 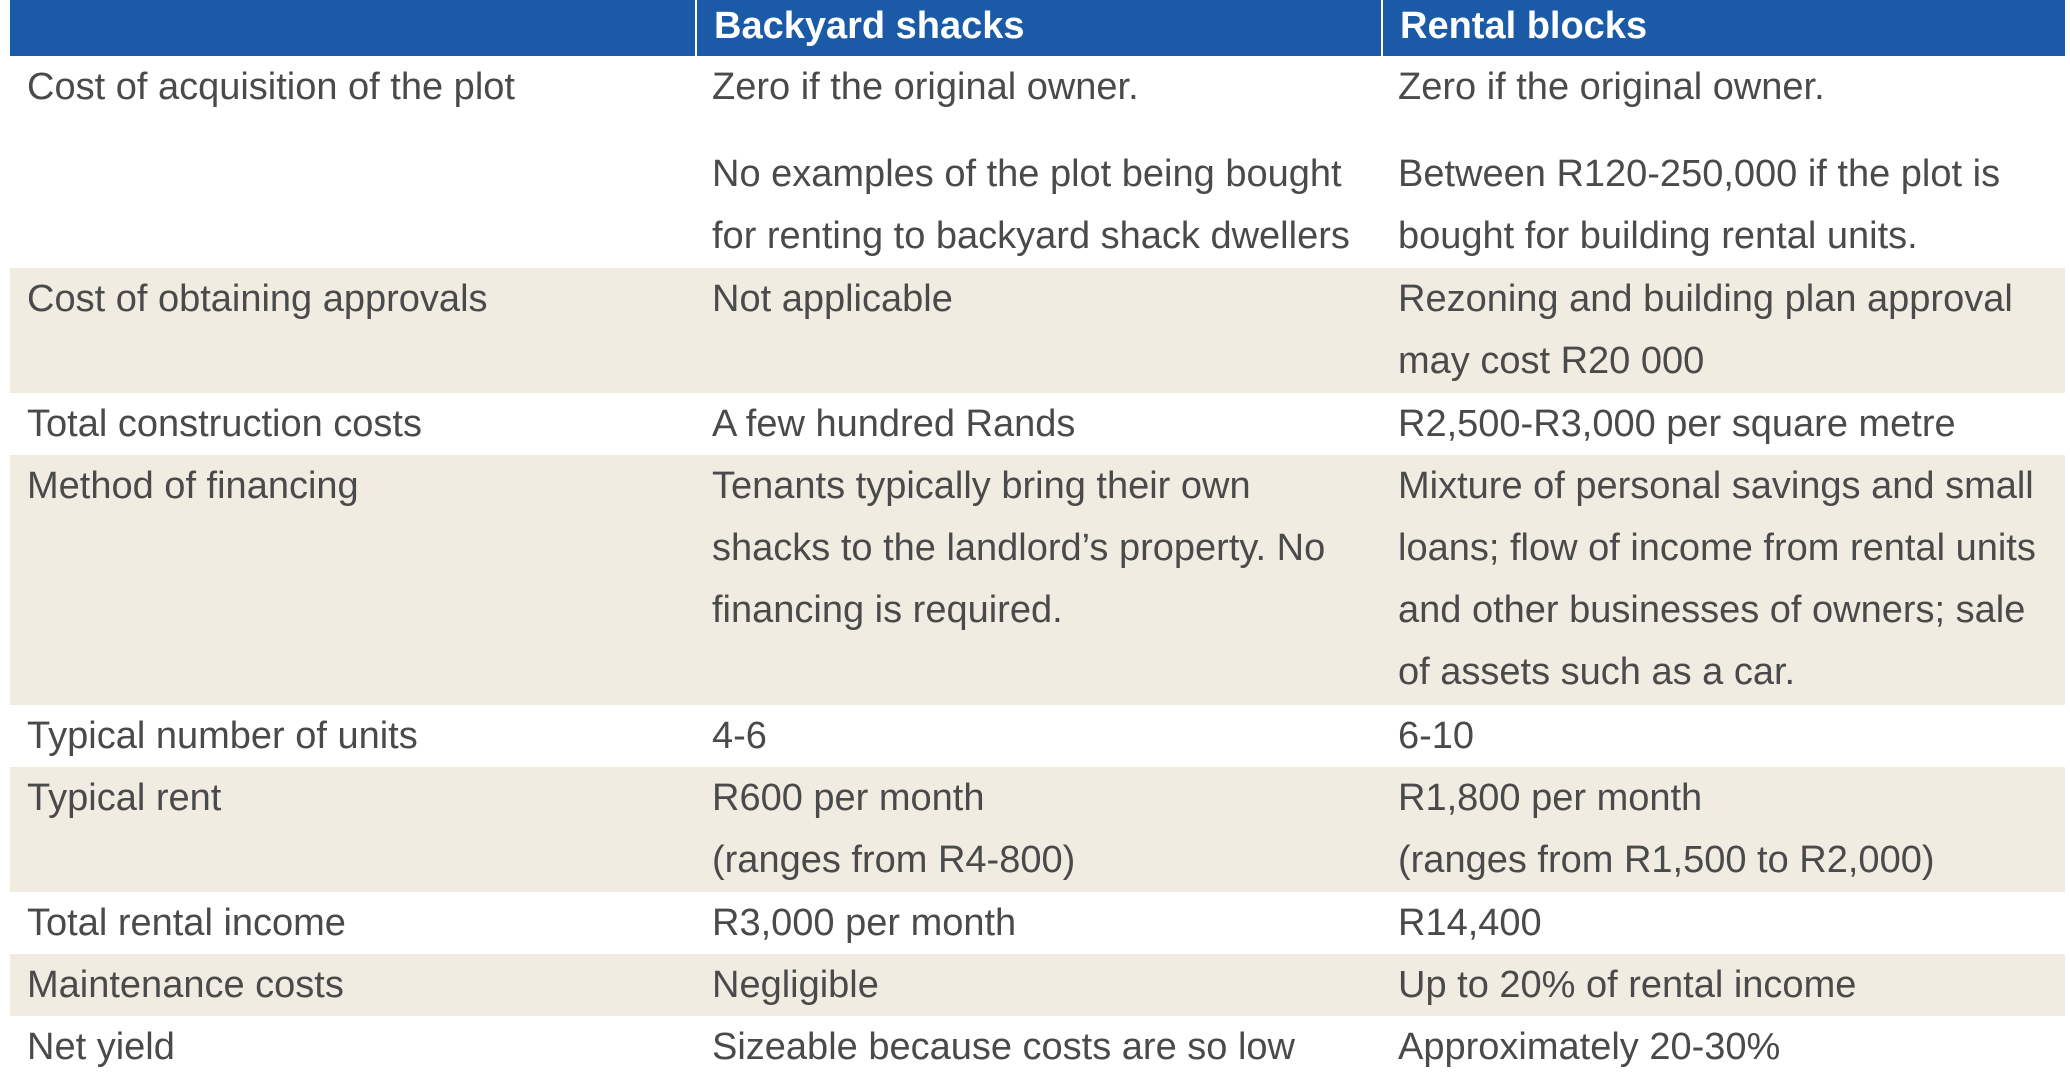 I want to click on cell-line: Approximately 20-30%, so click(x=1589, y=1047).